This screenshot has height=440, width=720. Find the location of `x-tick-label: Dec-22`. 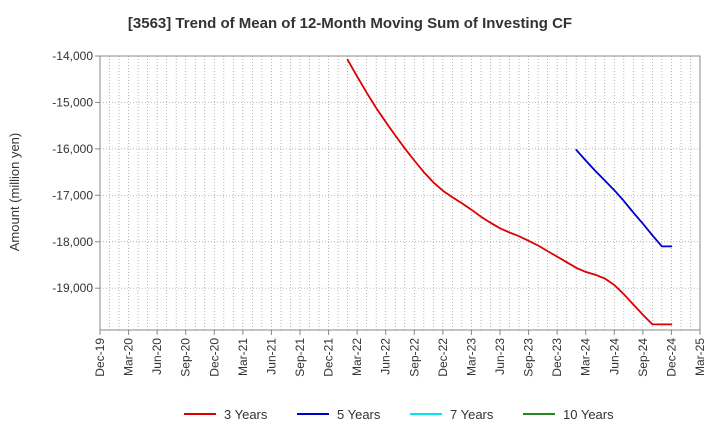

x-tick-label: Dec-22 is located at coordinates (443, 357).